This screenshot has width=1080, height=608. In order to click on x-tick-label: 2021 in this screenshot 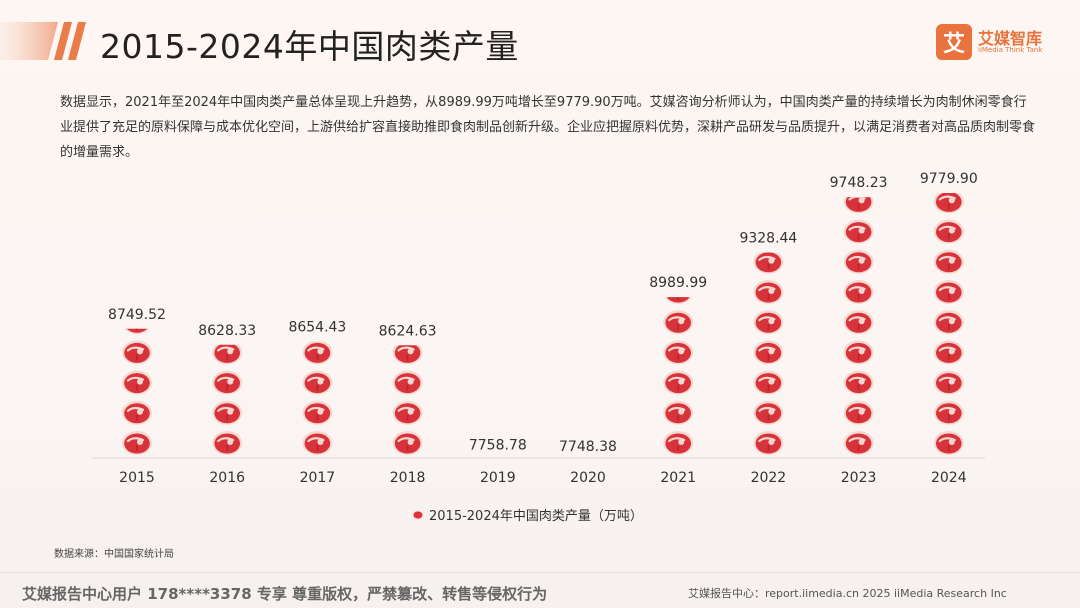, I will do `click(678, 478)`.